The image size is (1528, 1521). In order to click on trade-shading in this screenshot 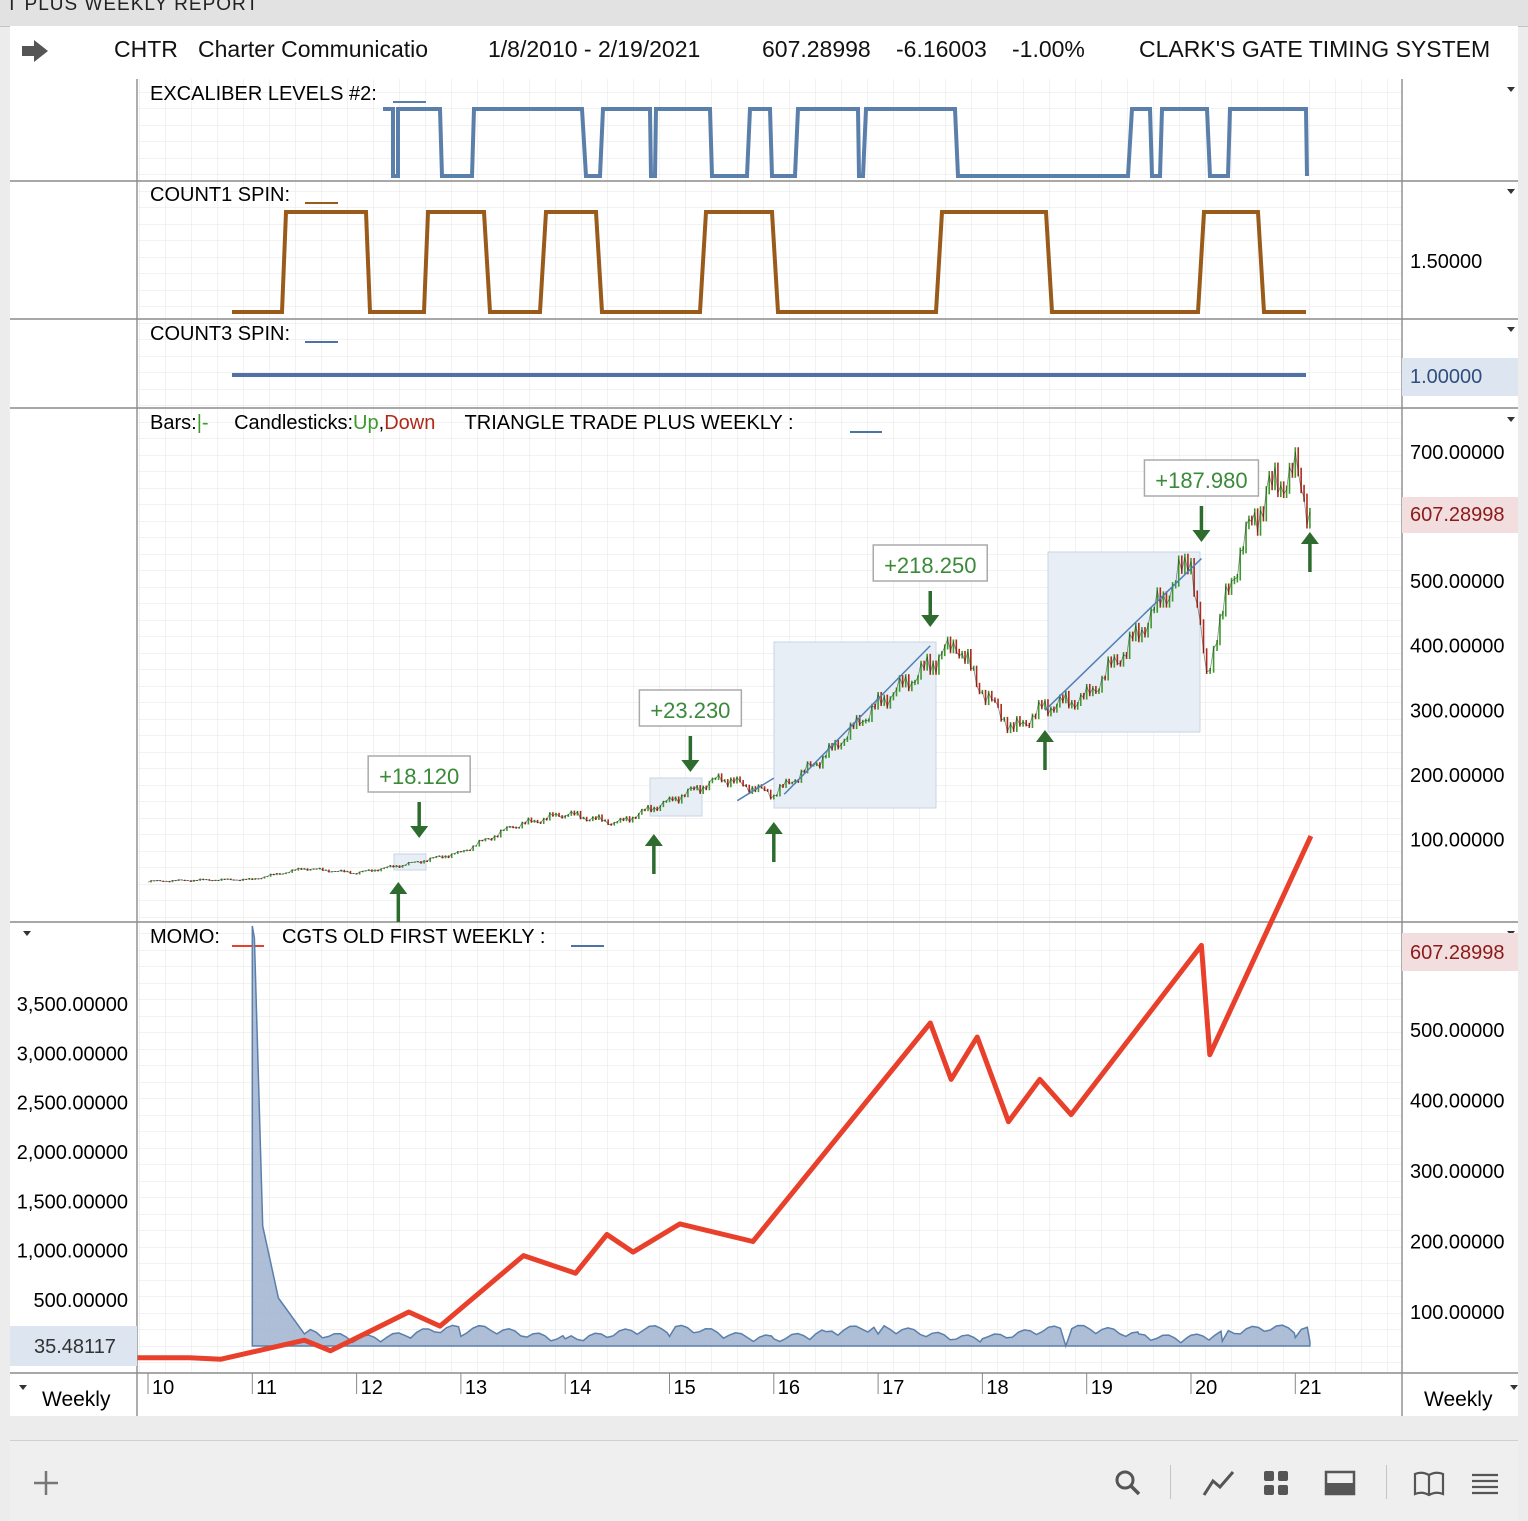, I will do `click(797, 711)`.